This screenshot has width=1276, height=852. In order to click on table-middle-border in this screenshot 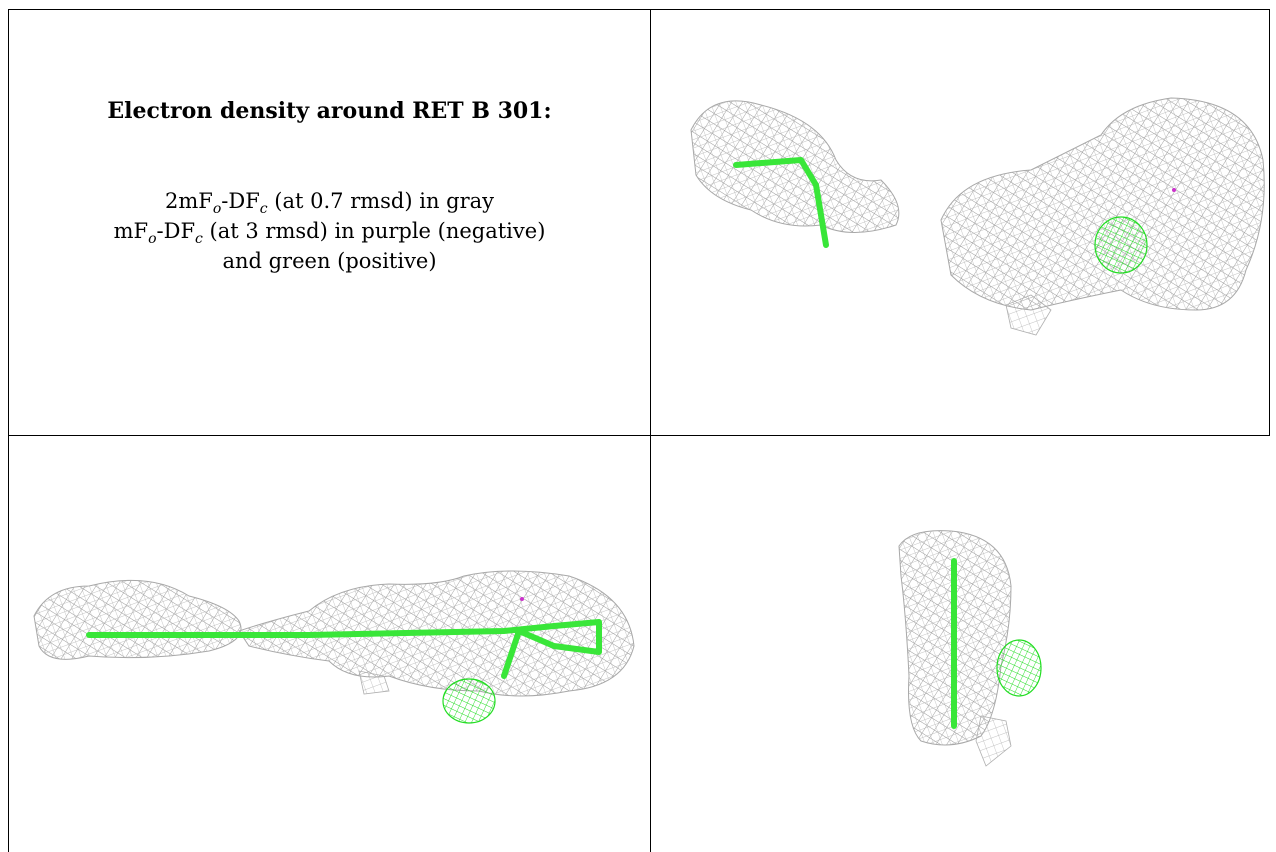, I will do `click(639, 435)`.